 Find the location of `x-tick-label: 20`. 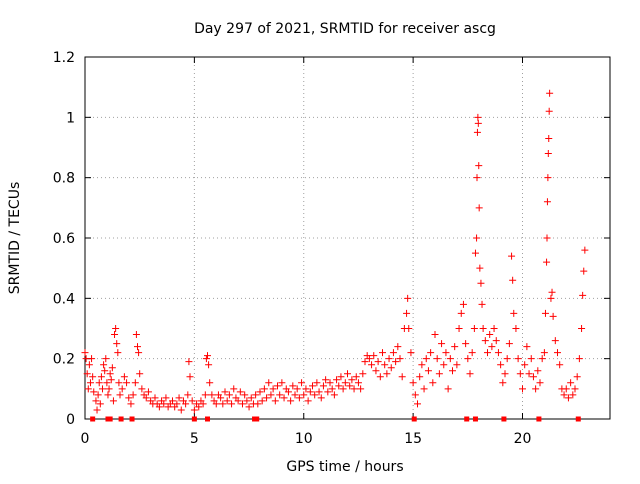

x-tick-label: 20 is located at coordinates (523, 439).